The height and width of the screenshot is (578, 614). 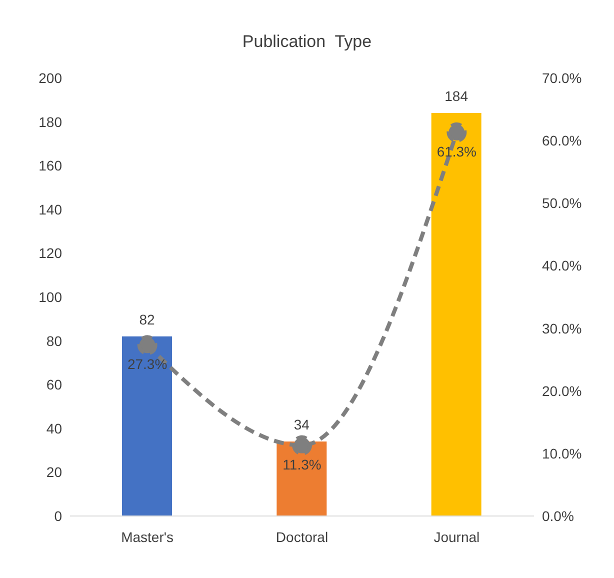 I want to click on data-label: 11.3%, so click(x=302, y=464).